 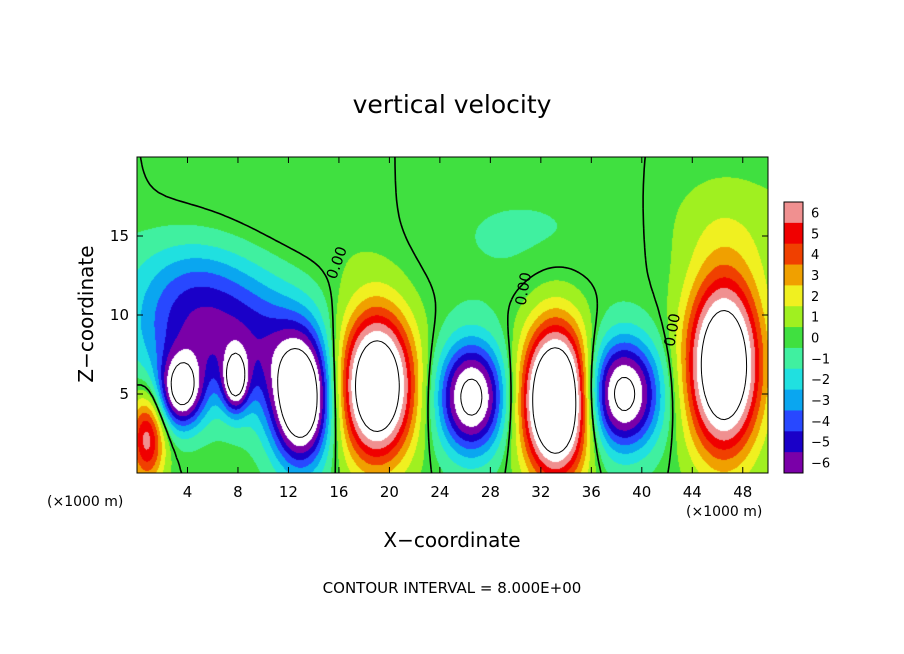 I want to click on colorbar-label-12: 6, so click(x=815, y=213).